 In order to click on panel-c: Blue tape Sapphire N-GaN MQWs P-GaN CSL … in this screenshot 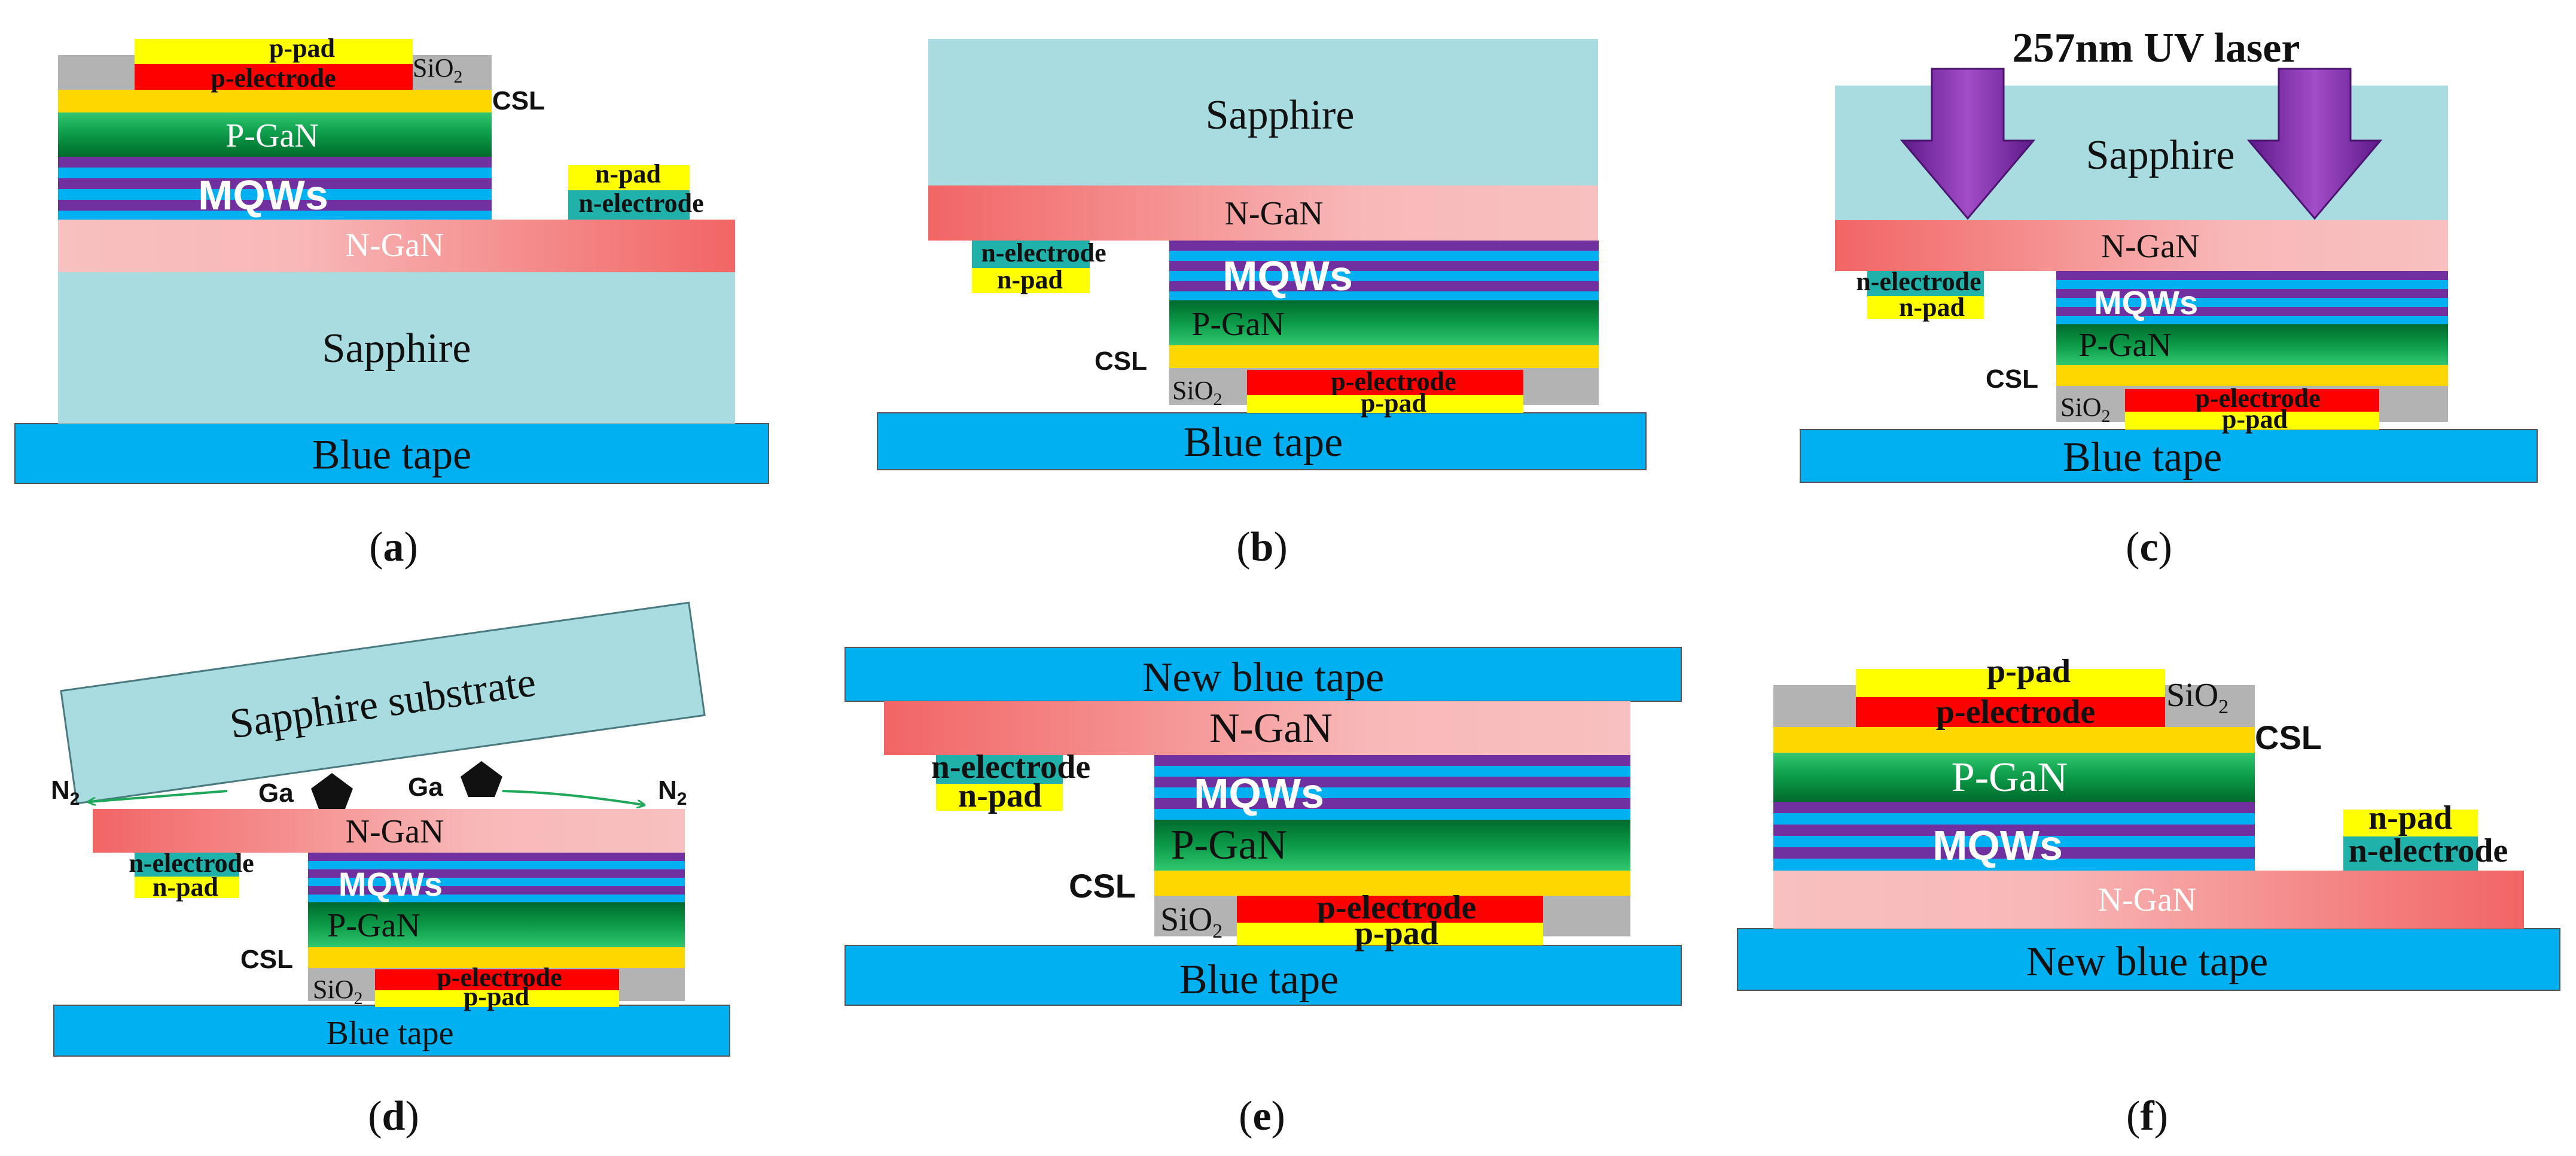, I will do `click(2169, 254)`.